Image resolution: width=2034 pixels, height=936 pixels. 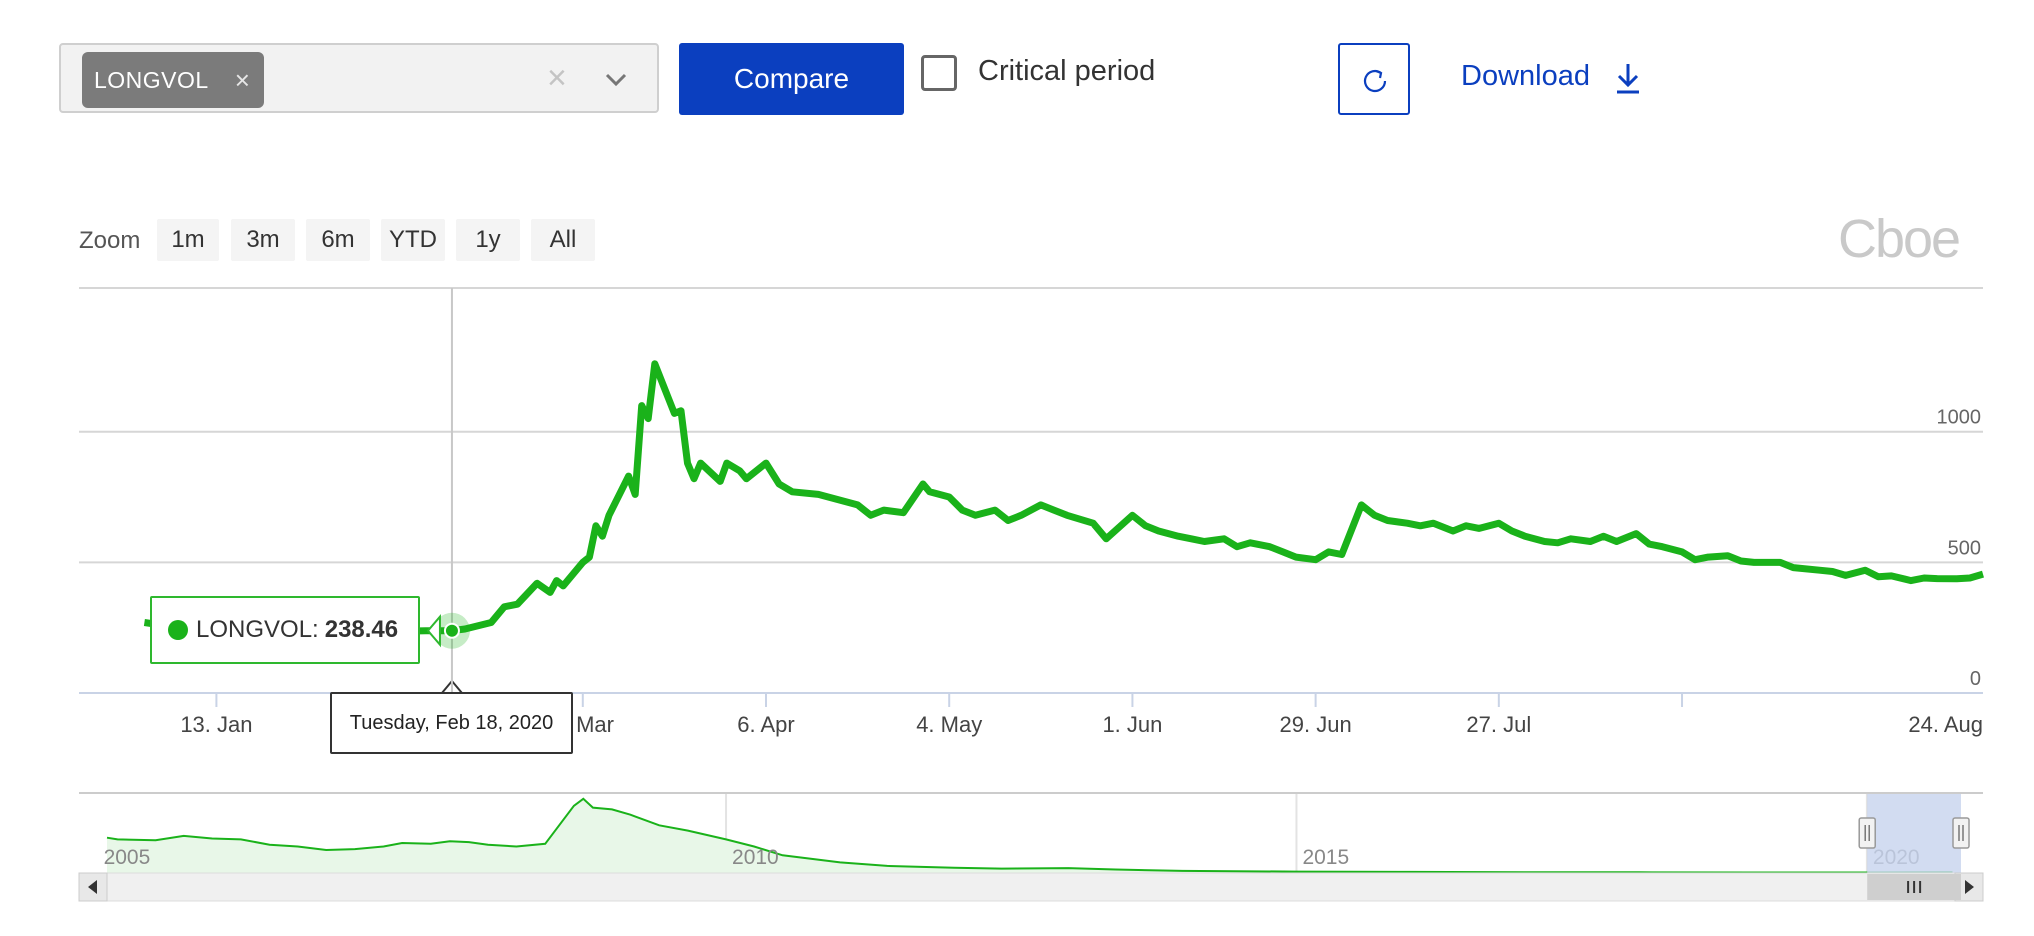 I want to click on zoom-1y-button: 1y, so click(x=488, y=240).